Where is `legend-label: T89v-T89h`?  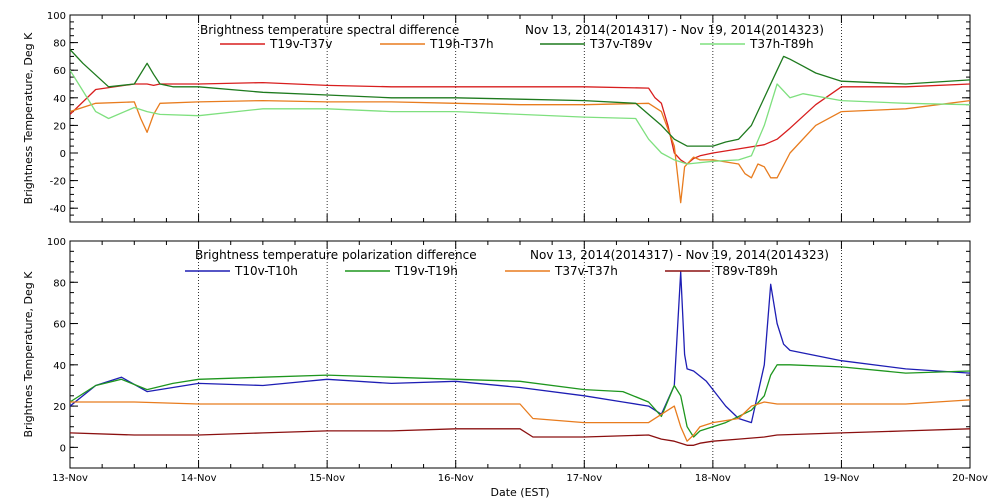
legend-label: T89v-T89h is located at coordinates (746, 271).